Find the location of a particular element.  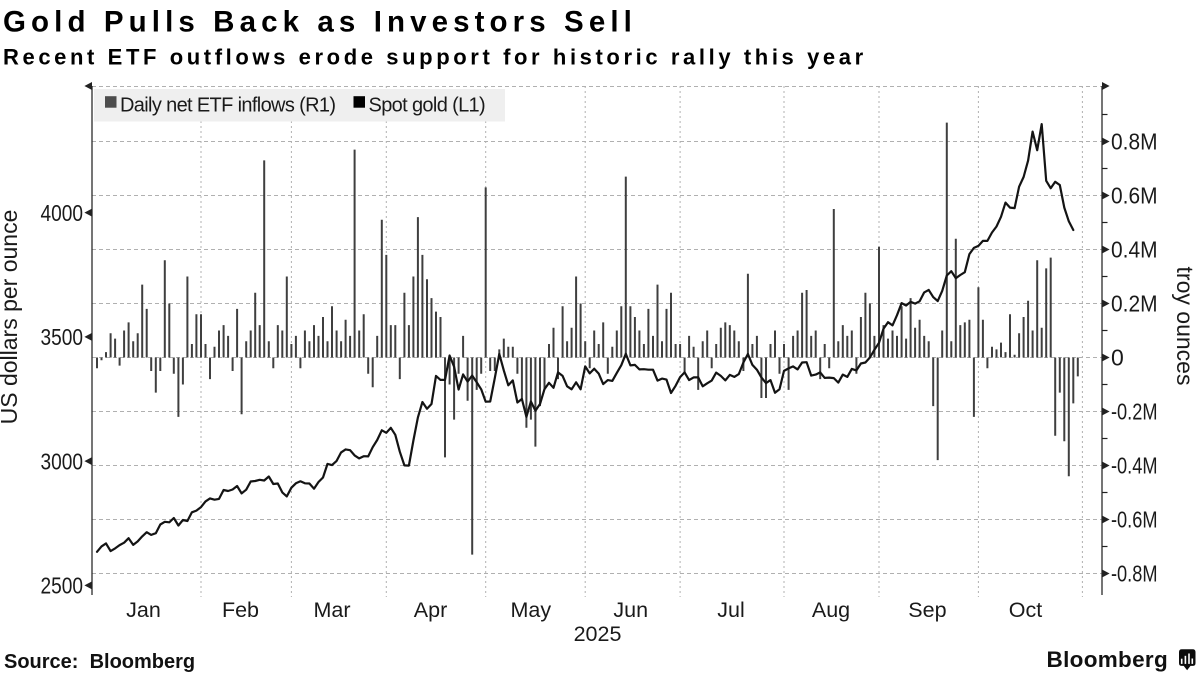

svg-text: 0.4M is located at coordinates (1134, 250).